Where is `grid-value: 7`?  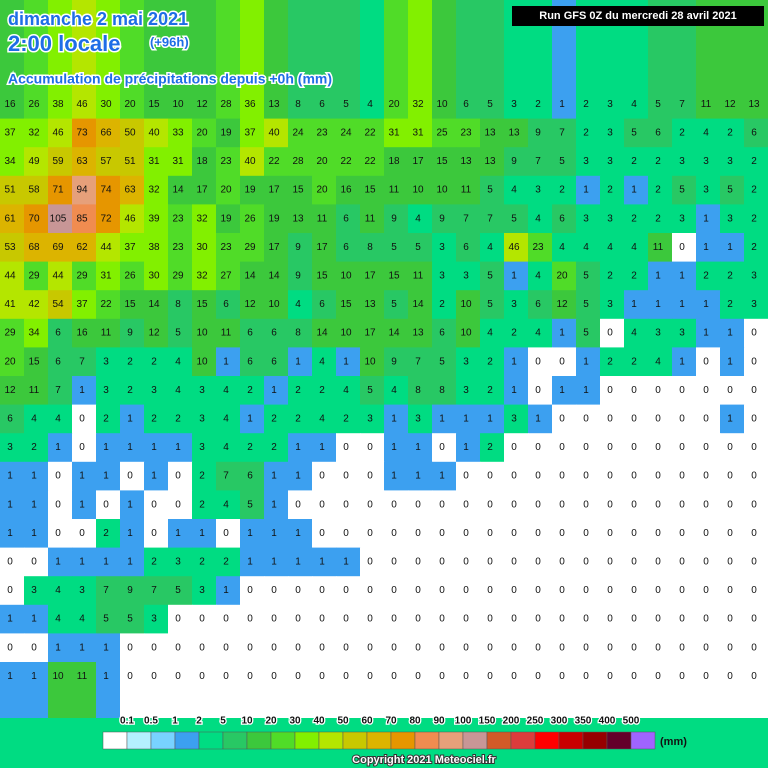
grid-value: 7 is located at coordinates (82, 361).